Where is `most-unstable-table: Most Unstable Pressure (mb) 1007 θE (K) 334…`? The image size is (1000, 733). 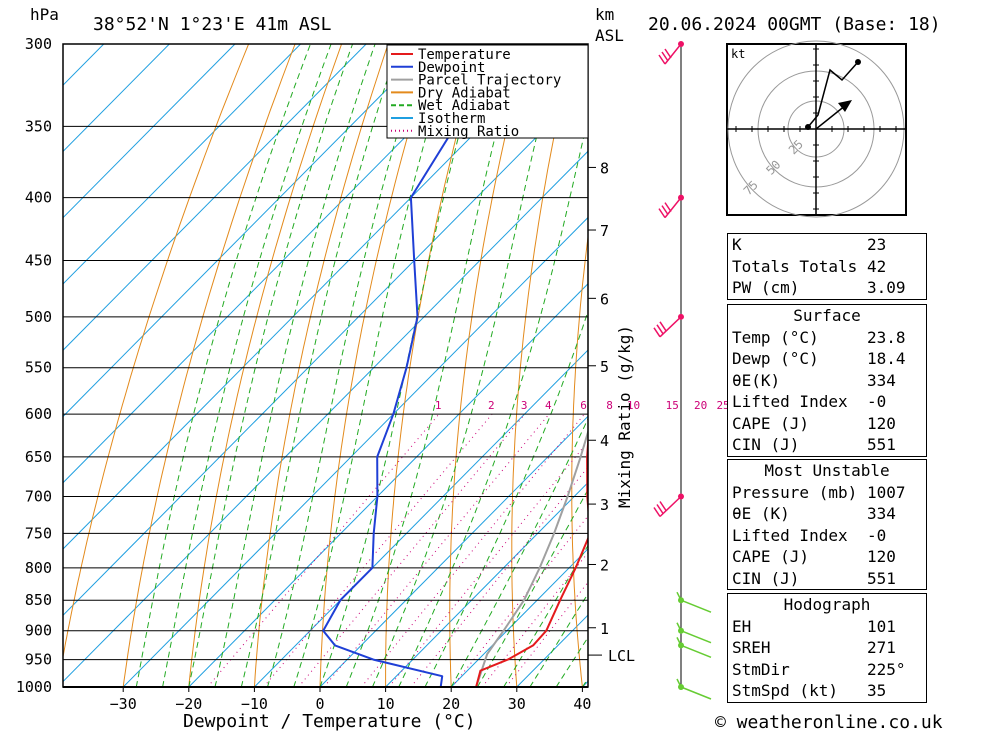
most-unstable-table: Most Unstable Pressure (mb) 1007 θE (K) 334… is located at coordinates (827, 524).